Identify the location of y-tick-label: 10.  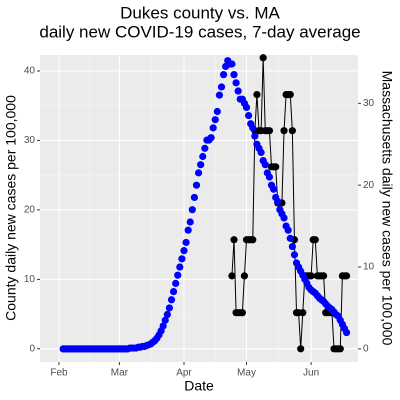
(30, 279).